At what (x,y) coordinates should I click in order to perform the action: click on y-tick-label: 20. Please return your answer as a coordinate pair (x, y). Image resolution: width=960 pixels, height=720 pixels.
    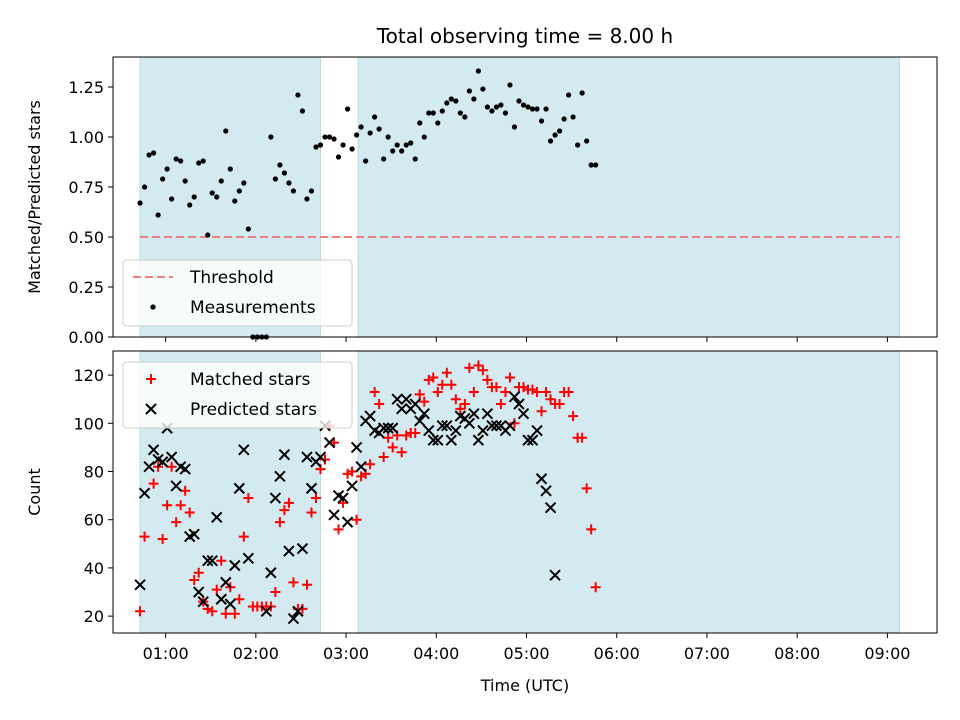
    Looking at the image, I should click on (94, 616).